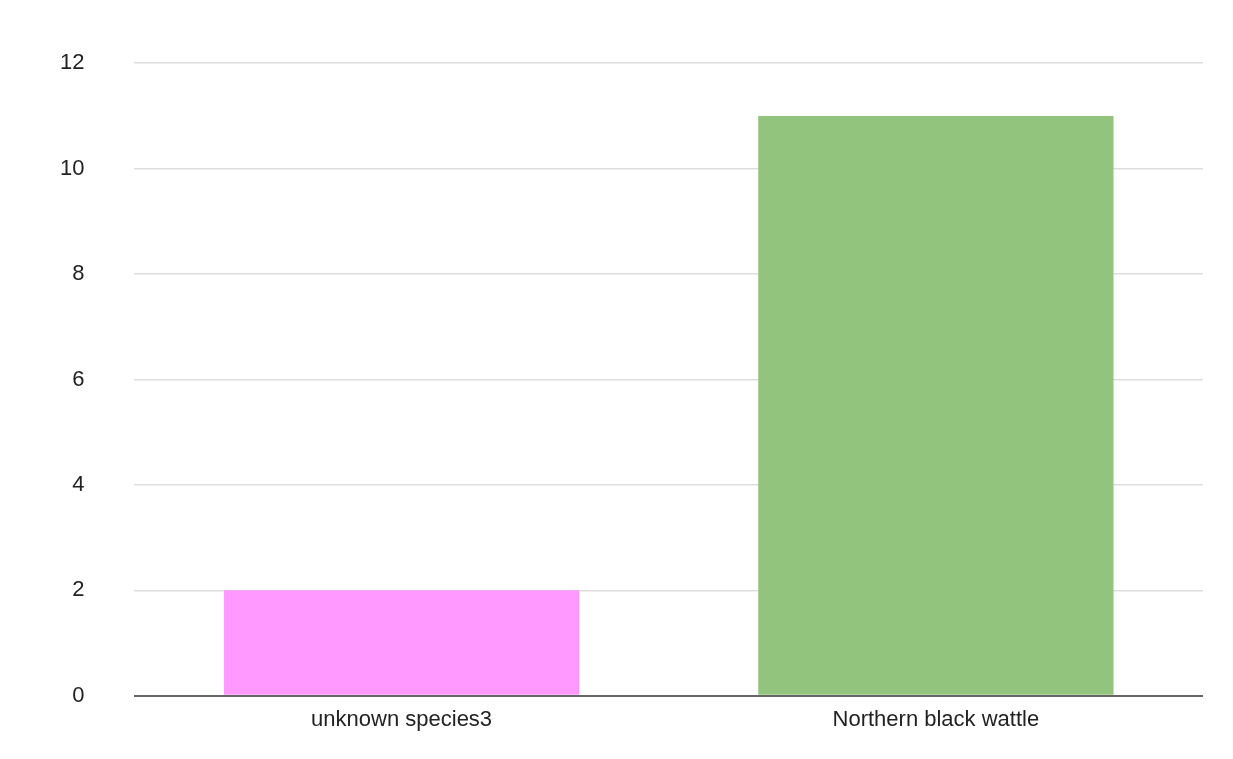 Image resolution: width=1233 pixels, height=759 pixels. What do you see at coordinates (402, 719) in the screenshot?
I see `x-tick-label: unknown species3` at bounding box center [402, 719].